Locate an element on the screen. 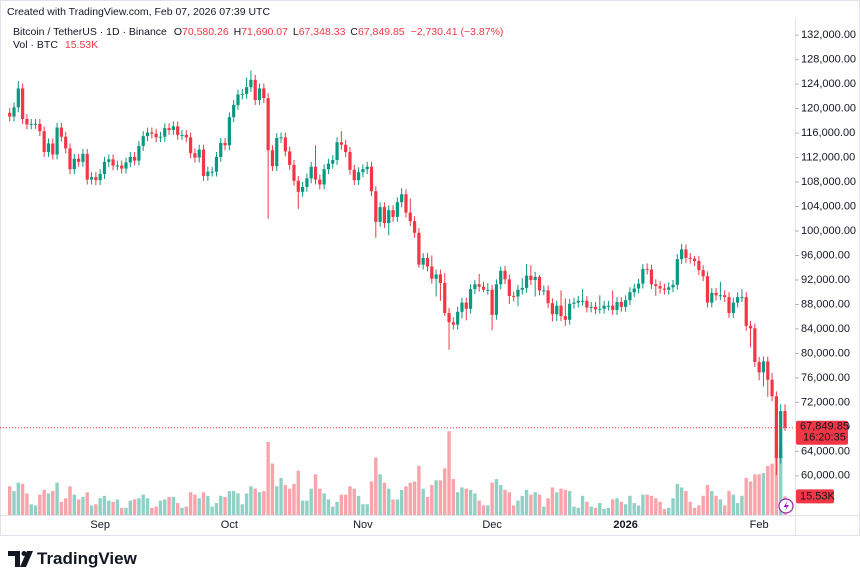  volume-legend: Vol · BTC 15.53K is located at coordinates (55, 45).